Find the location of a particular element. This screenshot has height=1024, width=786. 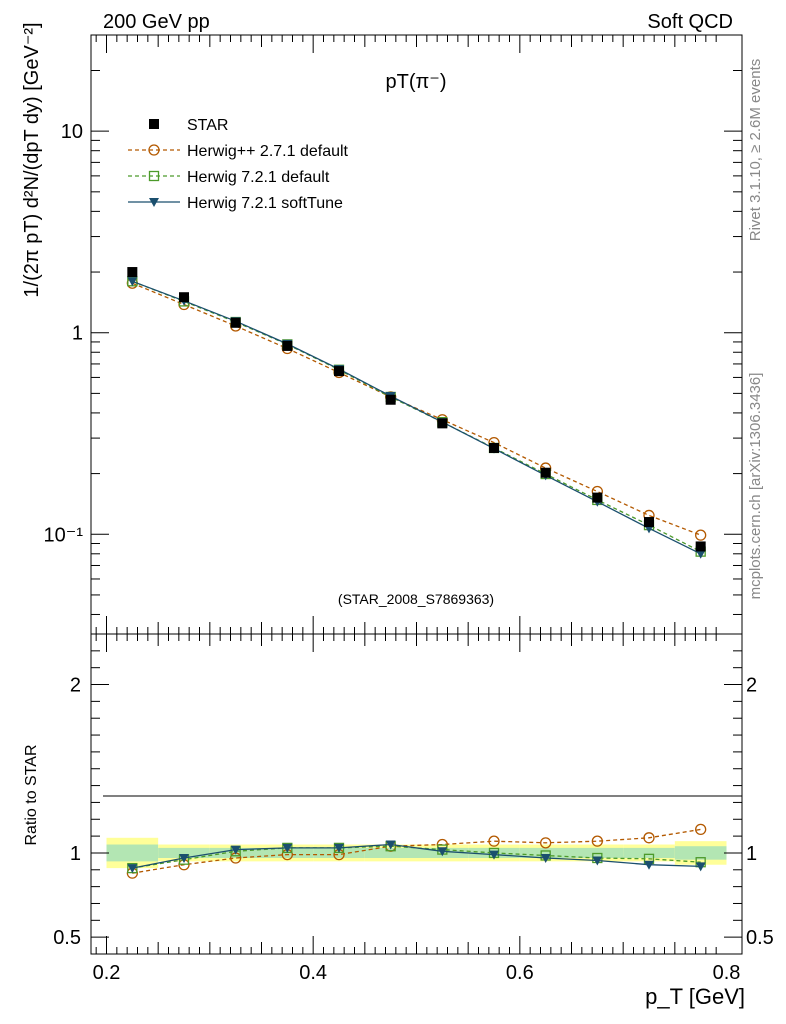

x-tick-label: 0.2 is located at coordinates (107, 973).